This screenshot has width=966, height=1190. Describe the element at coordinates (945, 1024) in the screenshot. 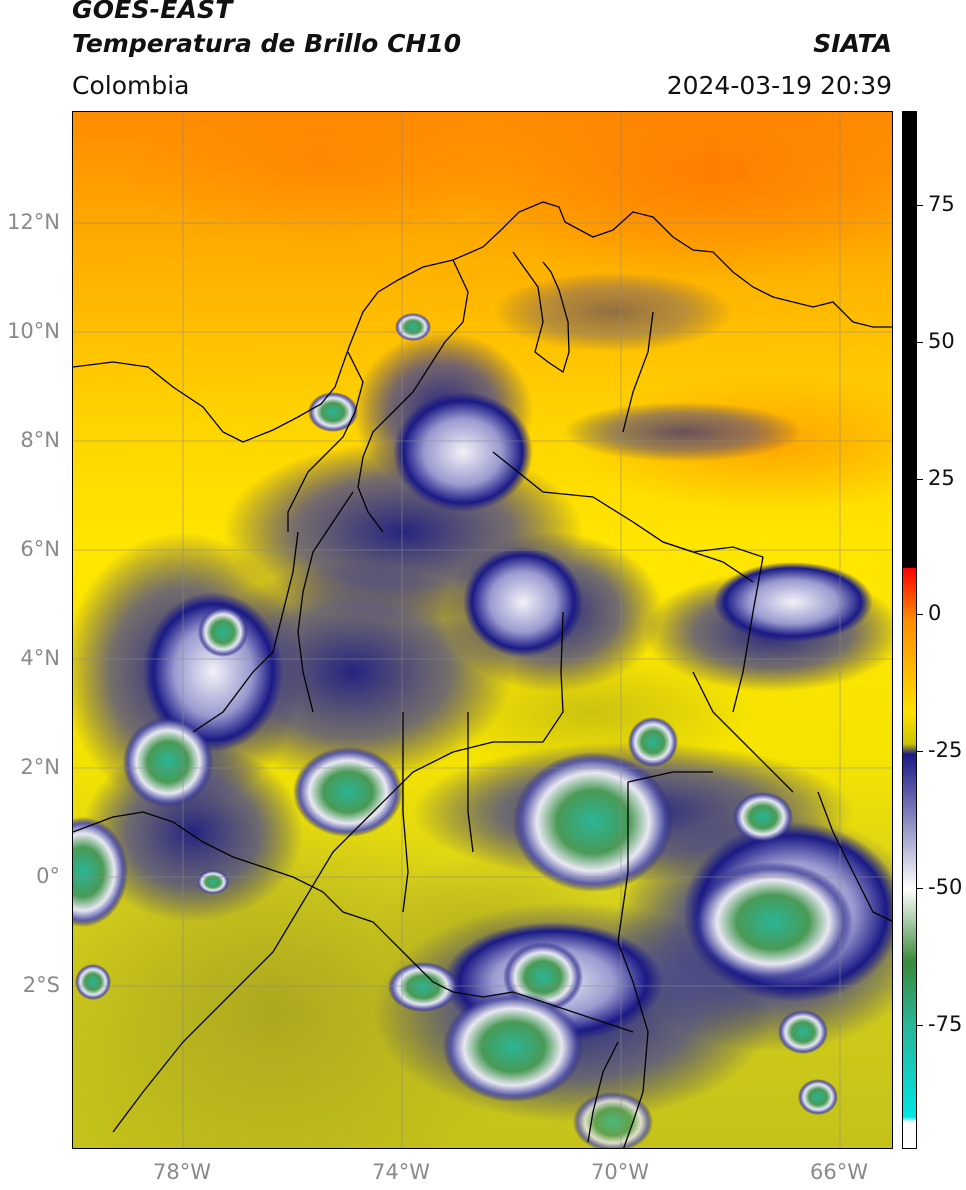

I see `colorbar-label: -75` at that location.